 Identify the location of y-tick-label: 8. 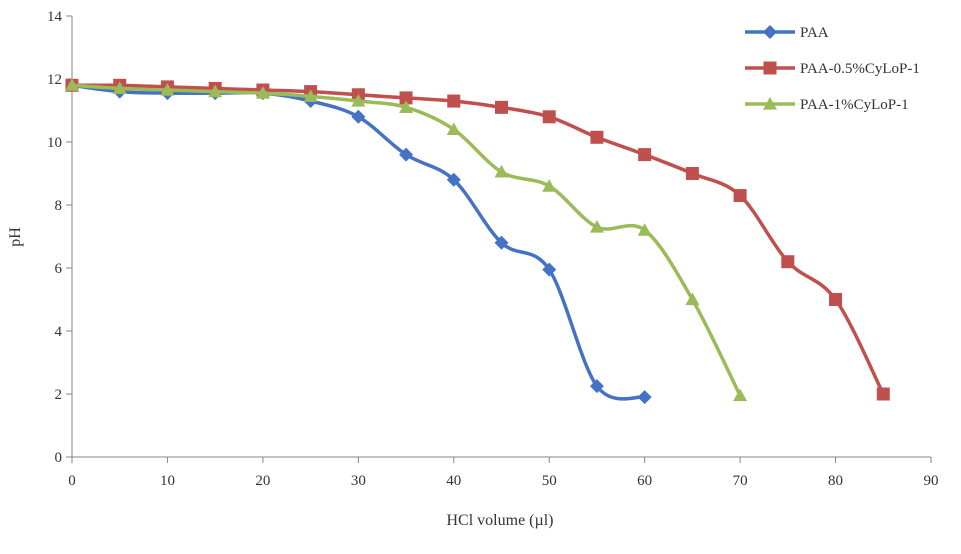
(59, 206).